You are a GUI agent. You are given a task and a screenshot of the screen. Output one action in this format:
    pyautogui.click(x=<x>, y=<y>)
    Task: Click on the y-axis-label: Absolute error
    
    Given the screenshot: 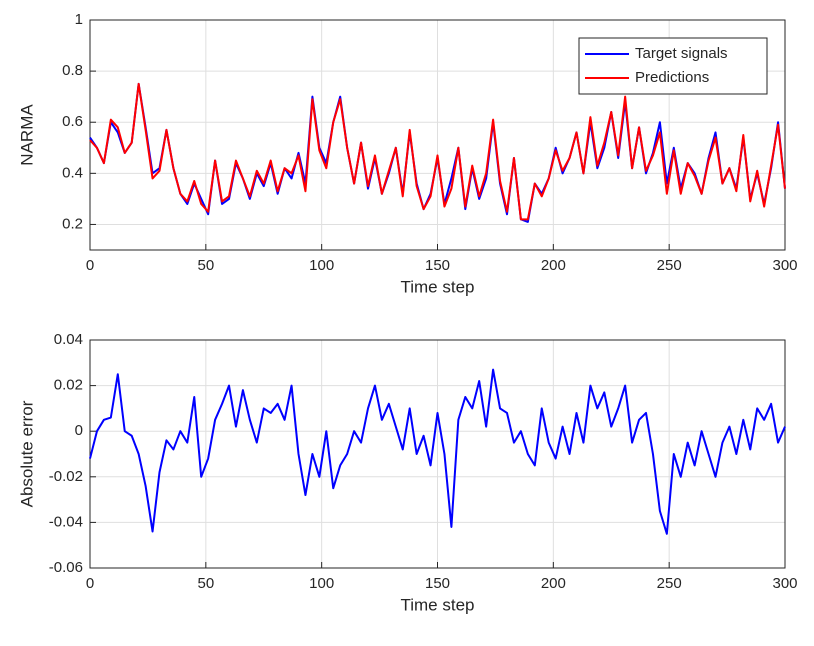 What is the action you would take?
    pyautogui.click(x=26, y=453)
    